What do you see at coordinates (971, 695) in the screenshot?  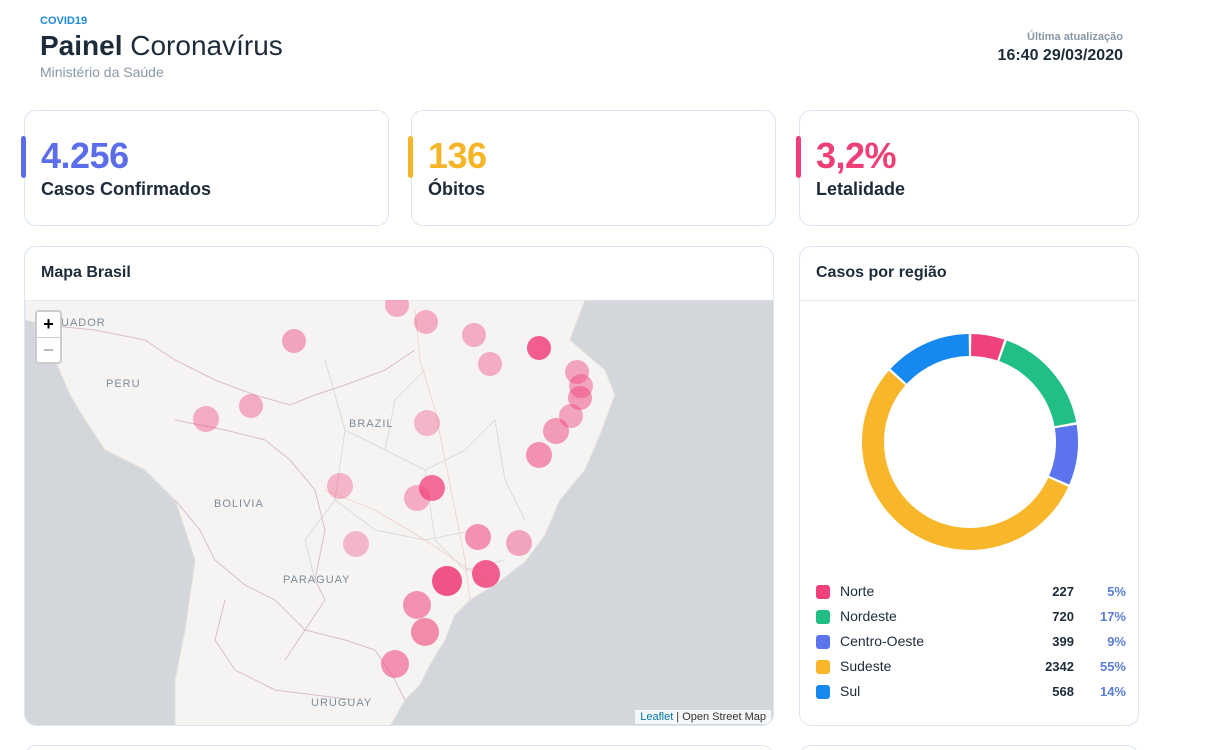 I see `legend-row-sul: Sul 568 14%` at bounding box center [971, 695].